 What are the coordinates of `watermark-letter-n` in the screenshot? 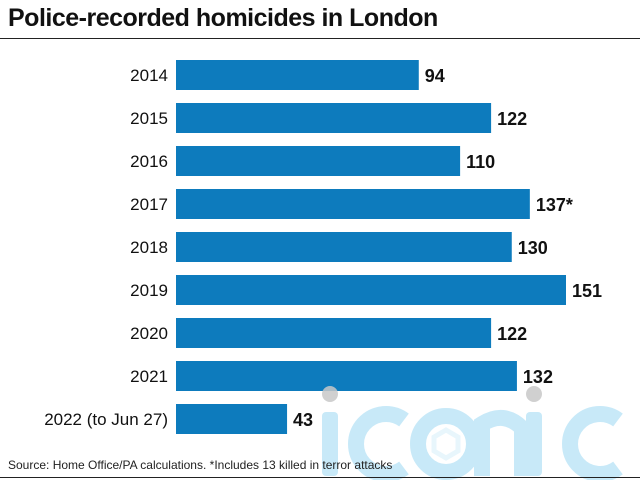 It's located at (502, 443).